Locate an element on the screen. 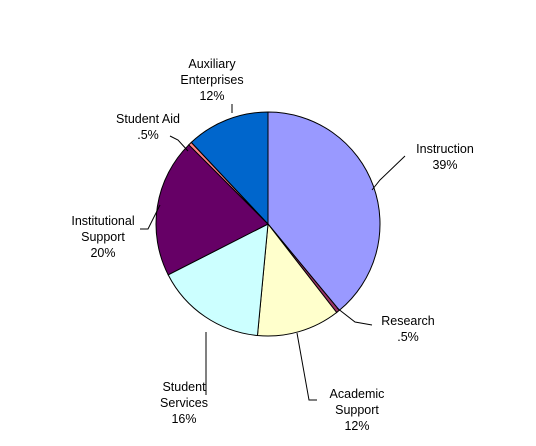 The image size is (536, 446). slice-label-research: Research .5% is located at coordinates (408, 329).